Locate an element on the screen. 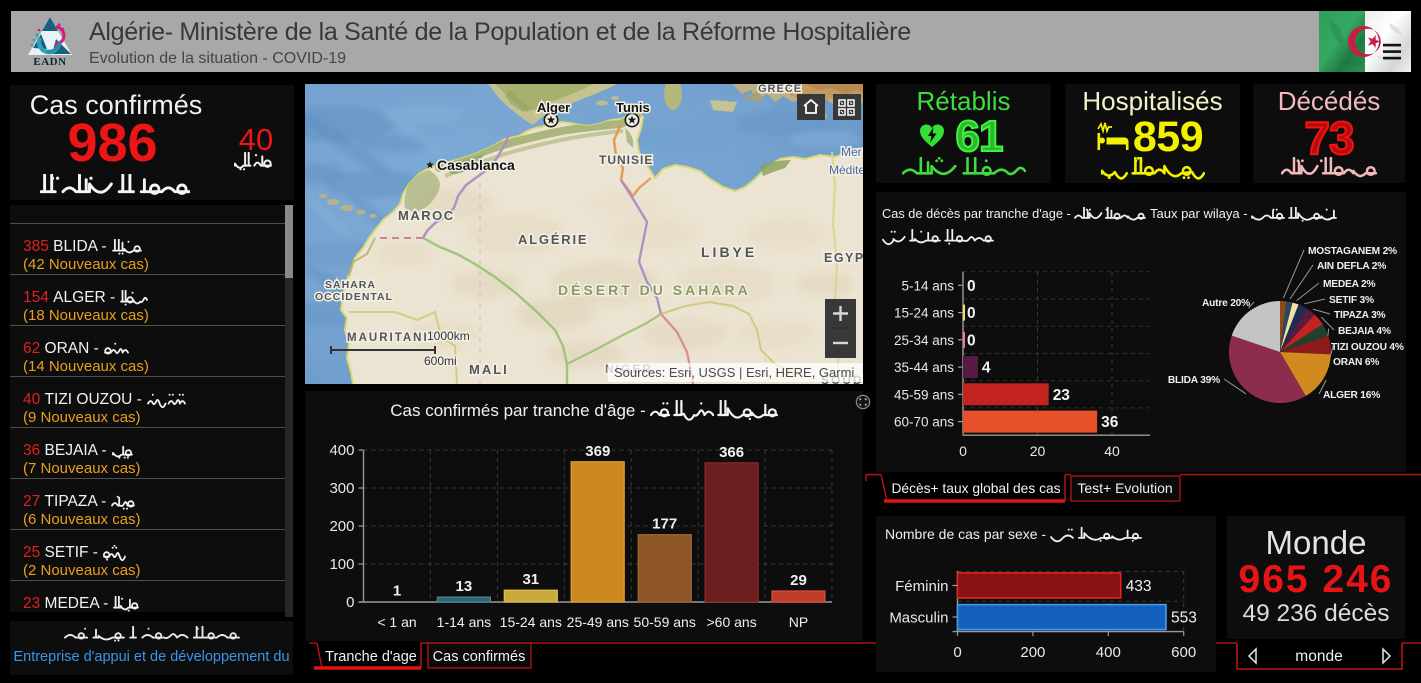 This screenshot has height=683, width=1421. svg-text: GRECE is located at coordinates (780, 89).